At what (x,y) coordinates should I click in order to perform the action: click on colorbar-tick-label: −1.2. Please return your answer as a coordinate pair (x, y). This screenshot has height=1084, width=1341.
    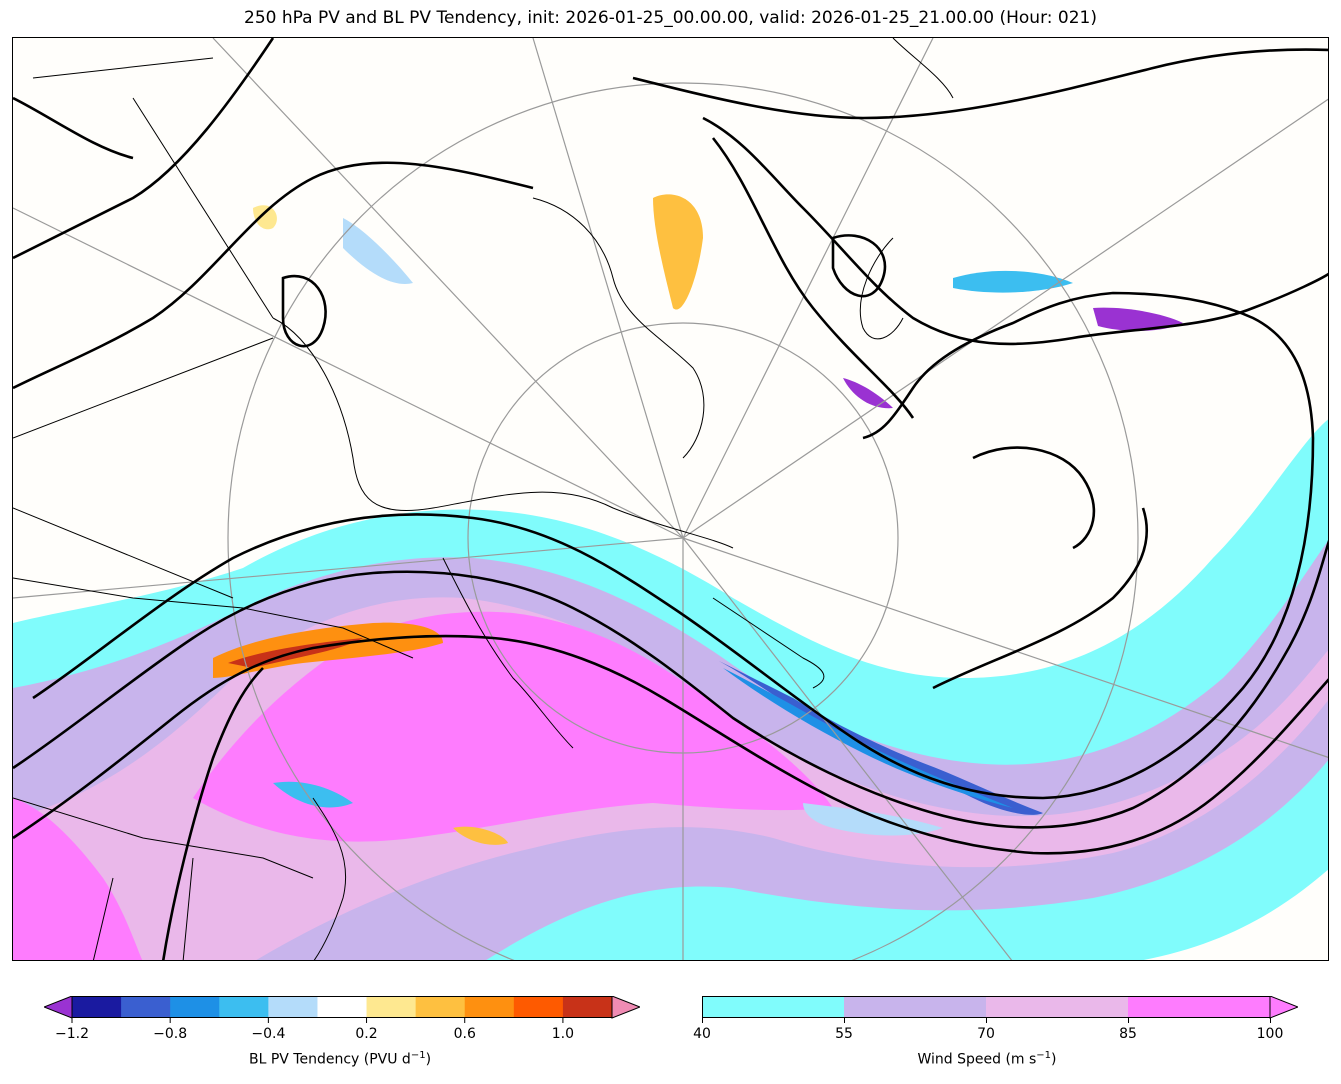
    Looking at the image, I should click on (72, 1034).